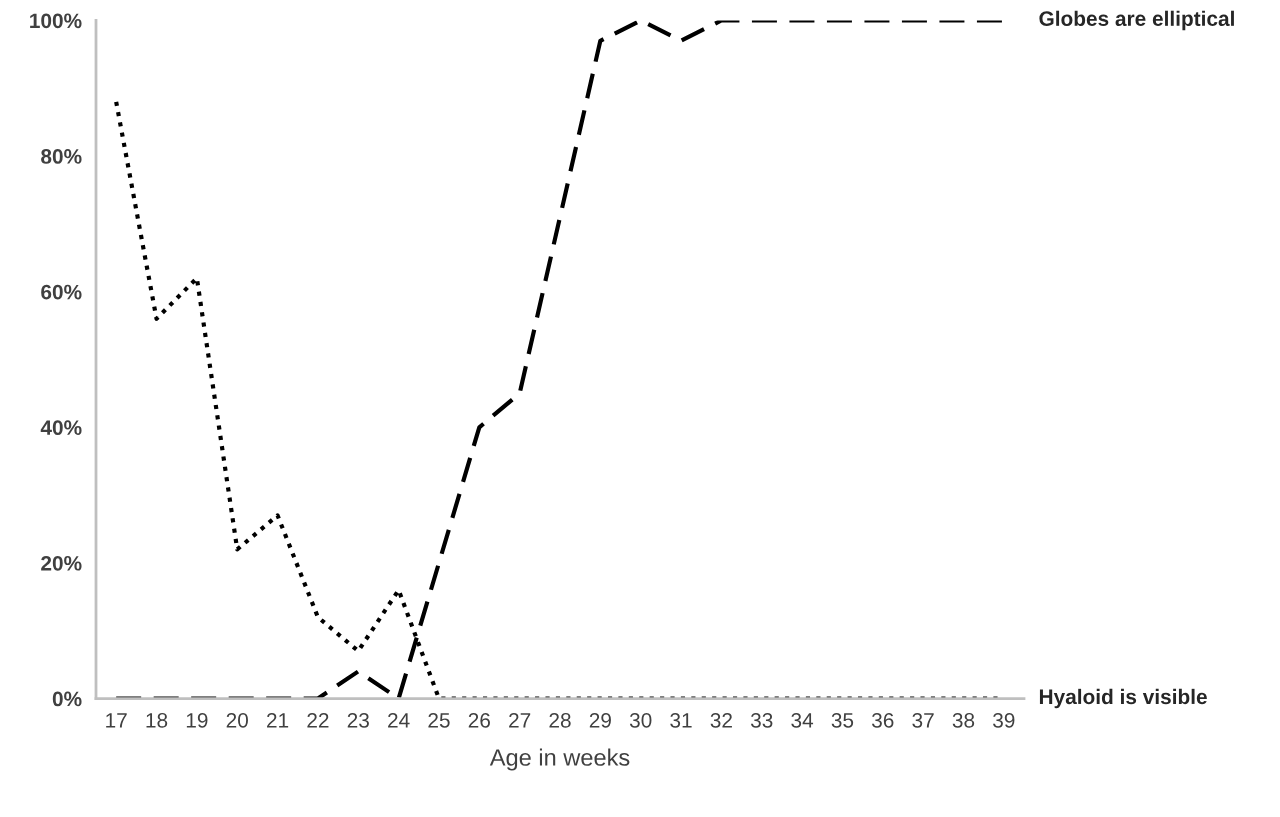  What do you see at coordinates (358, 720) in the screenshot?
I see `x-tick-label: 23` at bounding box center [358, 720].